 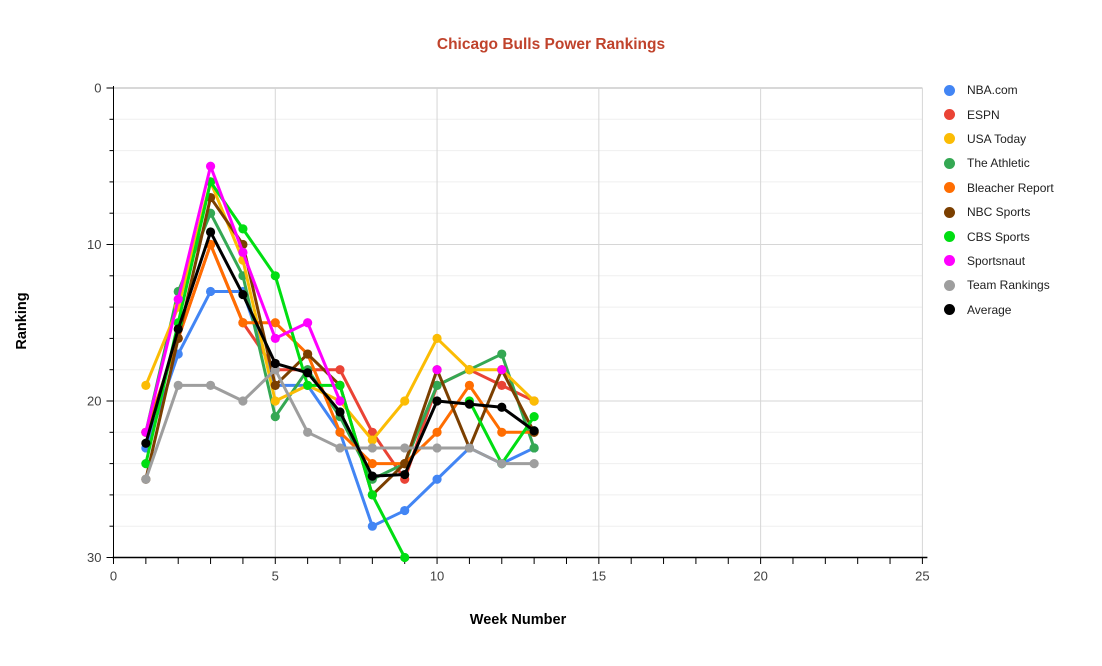 I want to click on legend-label: NBA.com, so click(x=992, y=90).